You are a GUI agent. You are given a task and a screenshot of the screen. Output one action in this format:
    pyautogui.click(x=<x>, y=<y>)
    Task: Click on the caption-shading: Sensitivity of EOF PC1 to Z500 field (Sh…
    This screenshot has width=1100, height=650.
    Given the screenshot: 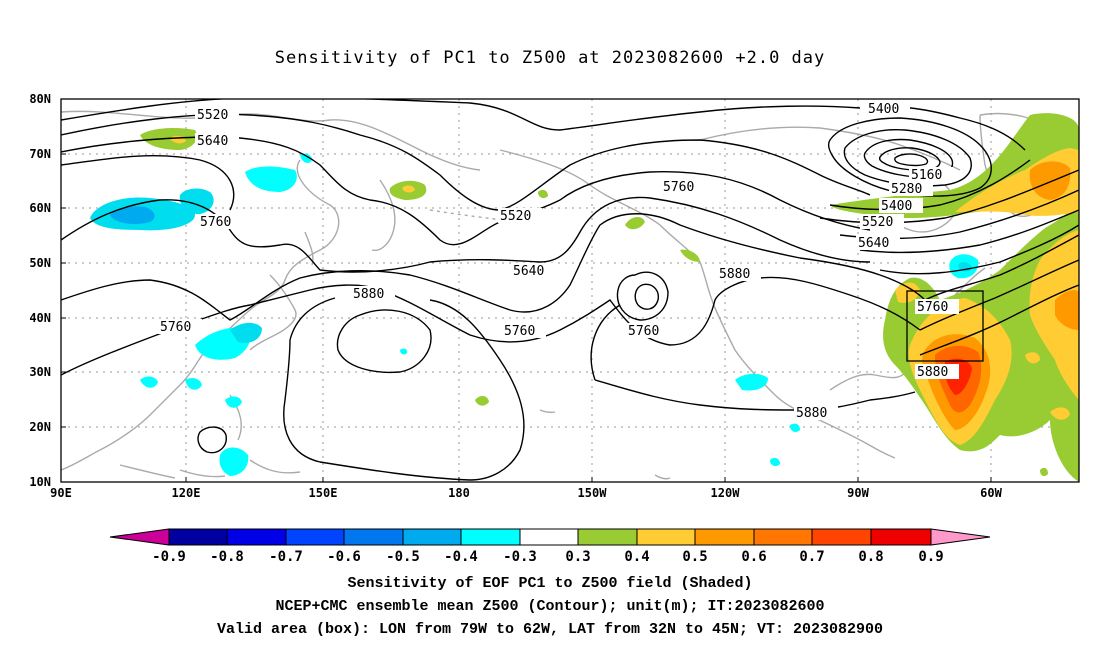 What is the action you would take?
    pyautogui.click(x=550, y=583)
    